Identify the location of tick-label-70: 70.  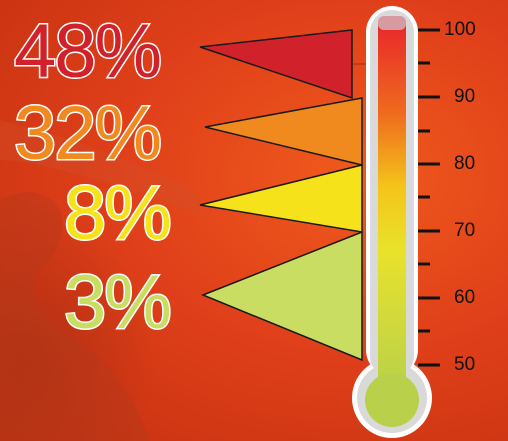
(465, 230).